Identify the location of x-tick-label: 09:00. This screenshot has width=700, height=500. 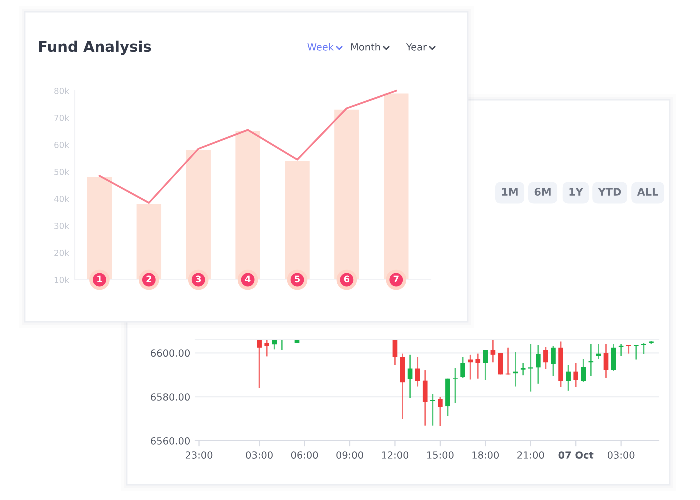
(350, 455).